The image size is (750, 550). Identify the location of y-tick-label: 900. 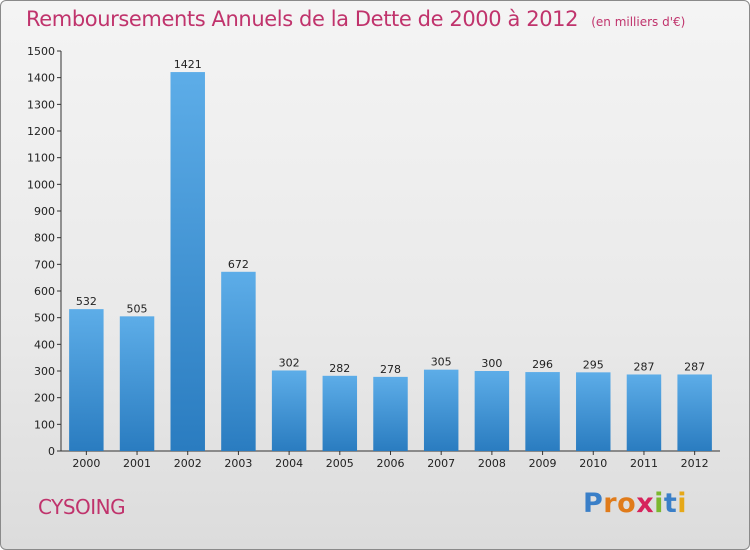
(44, 211).